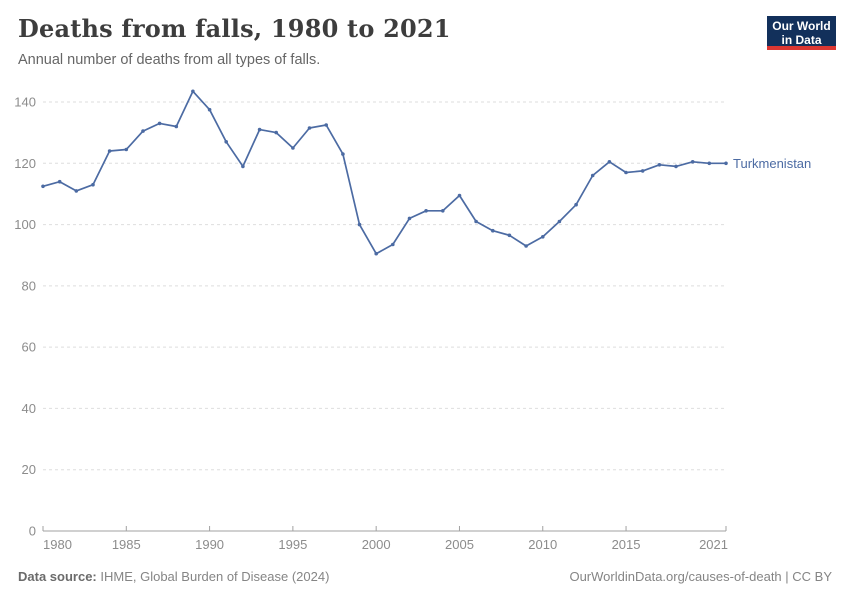 The width and height of the screenshot is (850, 600). Describe the element at coordinates (32, 531) in the screenshot. I see `y-tick-label: 0` at that location.